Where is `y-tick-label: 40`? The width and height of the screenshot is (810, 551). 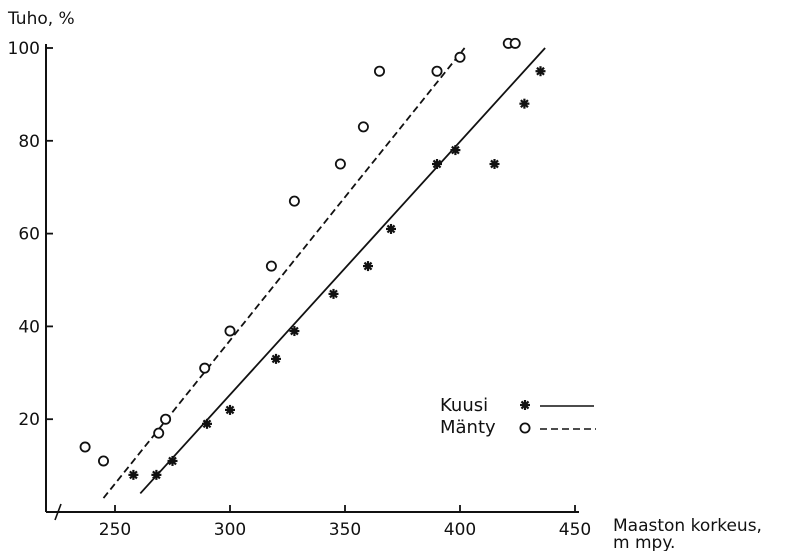
y-tick-label: 40 is located at coordinates (29, 327).